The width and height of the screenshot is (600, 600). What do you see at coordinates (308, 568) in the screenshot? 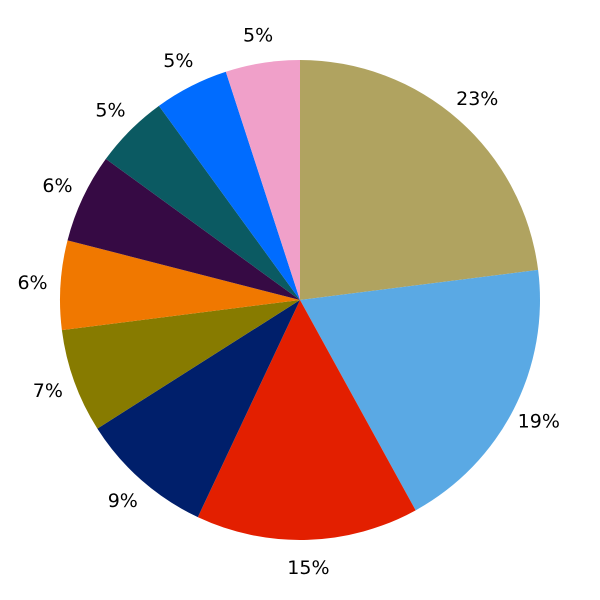
I see `slice-label: 15%` at bounding box center [308, 568].